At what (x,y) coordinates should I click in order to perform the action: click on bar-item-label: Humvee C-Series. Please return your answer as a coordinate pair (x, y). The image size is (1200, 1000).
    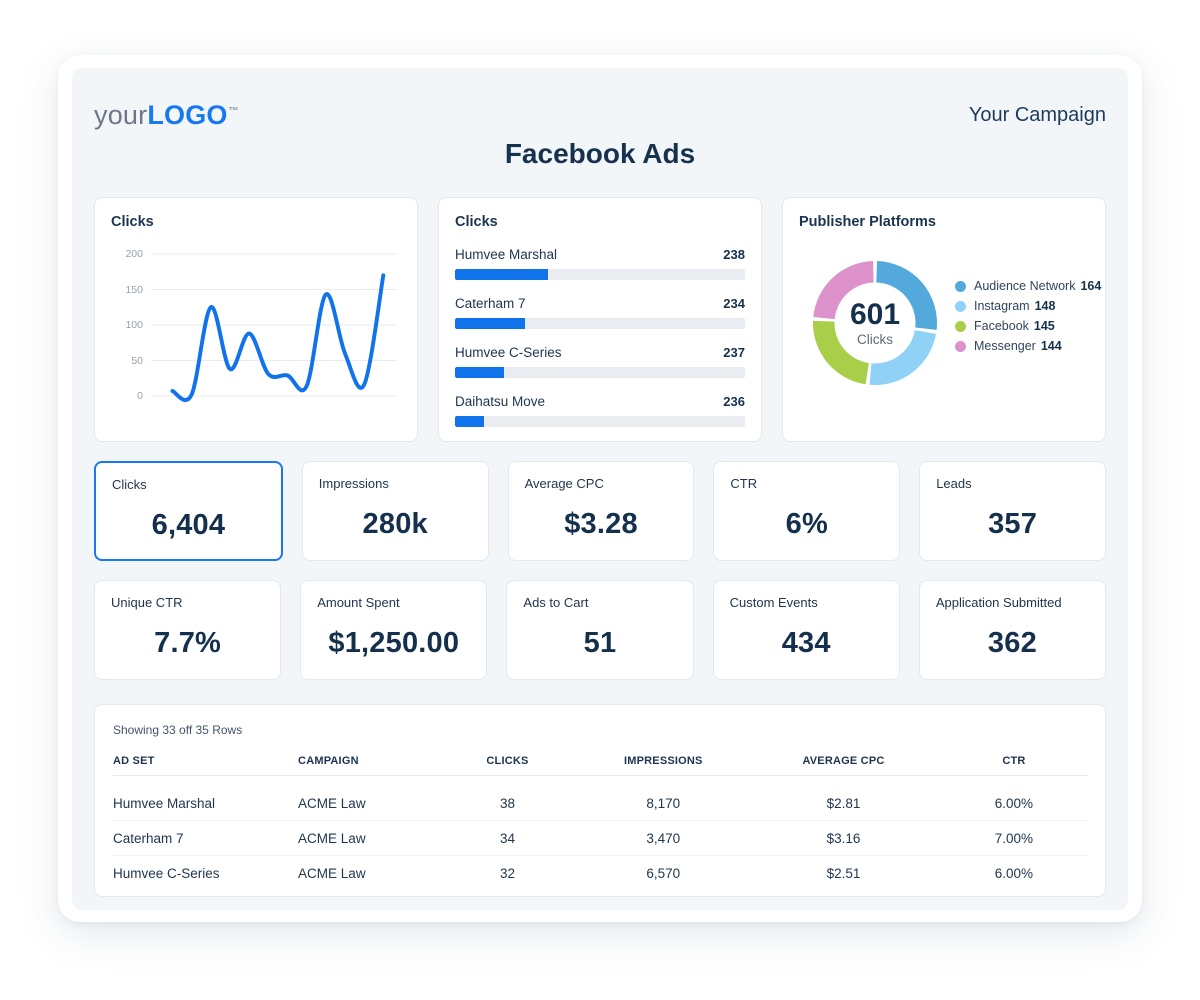
    Looking at the image, I should click on (508, 352).